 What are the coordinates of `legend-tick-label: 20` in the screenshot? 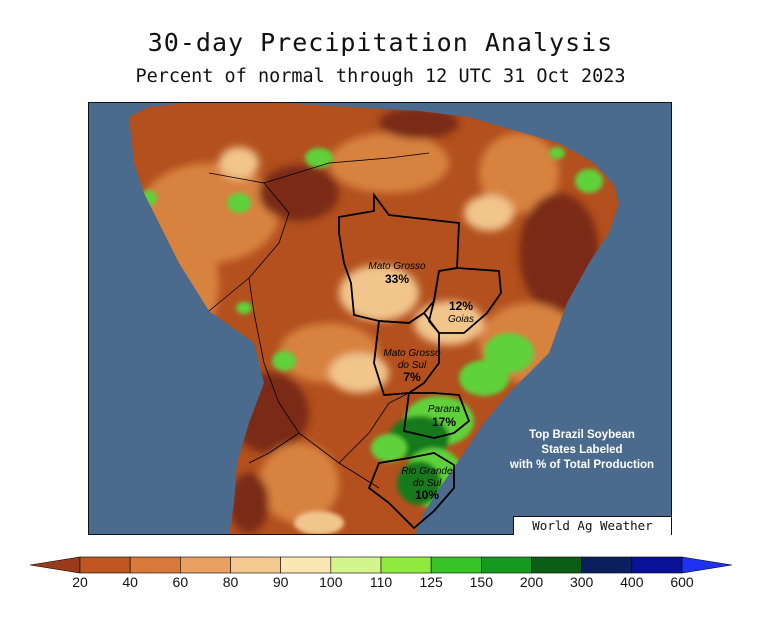 It's located at (80, 582).